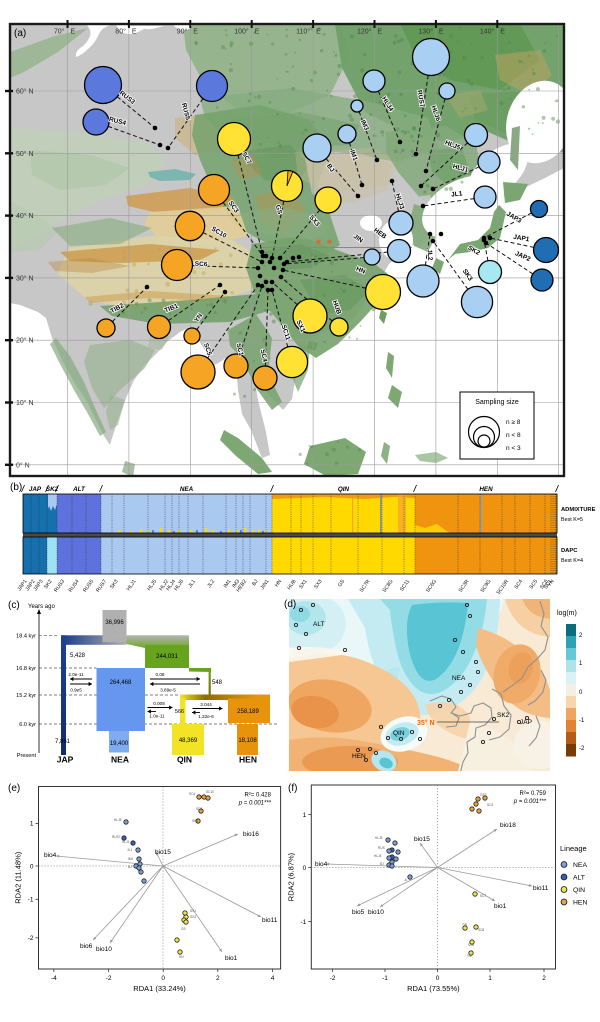  I want to click on svg-text: DAPC, so click(569, 551).